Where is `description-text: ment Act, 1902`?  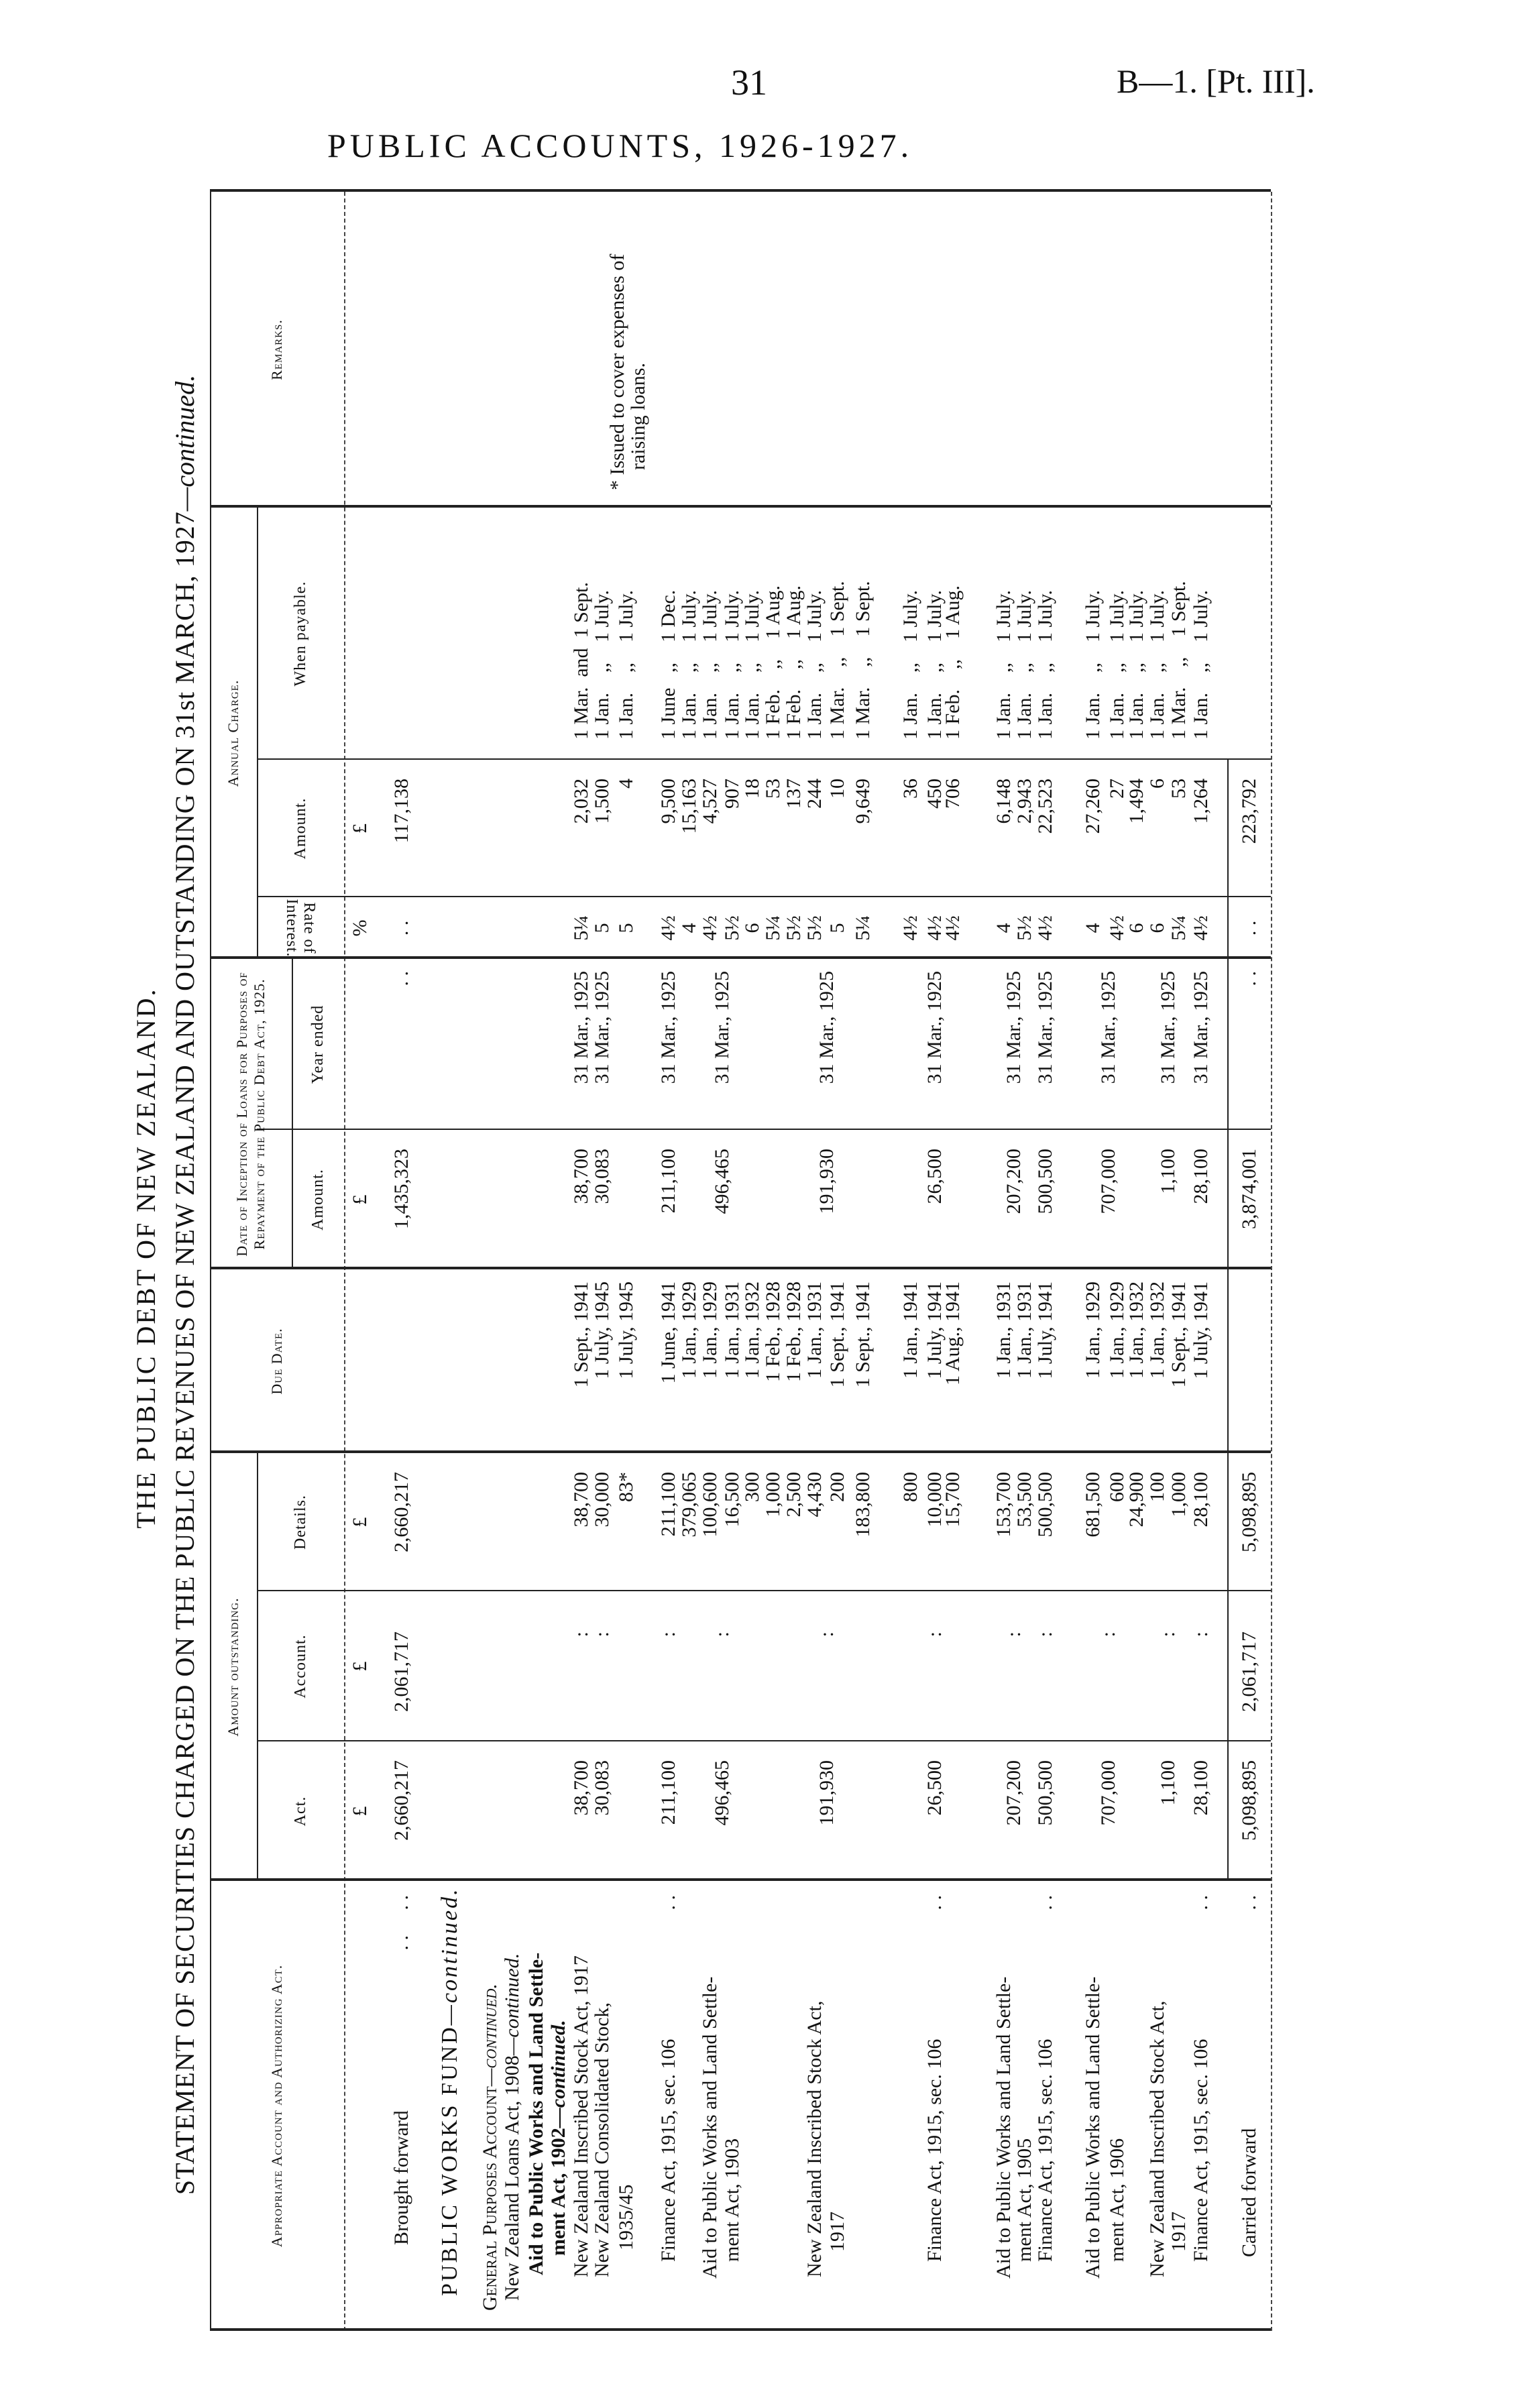 description-text: ment Act, 1902 is located at coordinates (558, 2192).